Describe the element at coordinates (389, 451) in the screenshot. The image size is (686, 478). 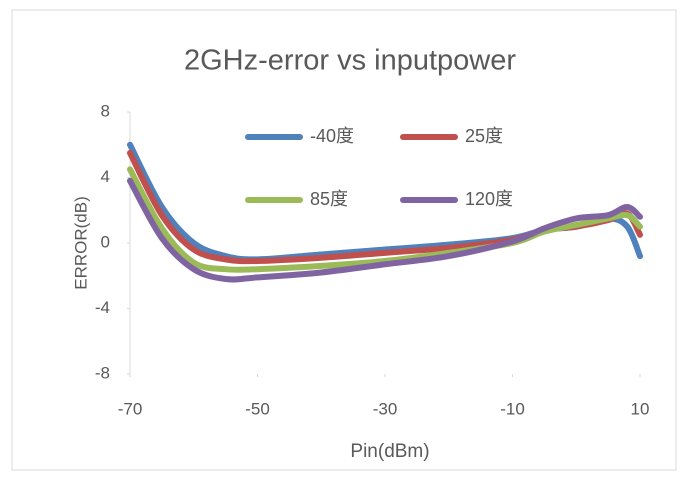
I see `x-axis-label: Pin(dBm)` at that location.